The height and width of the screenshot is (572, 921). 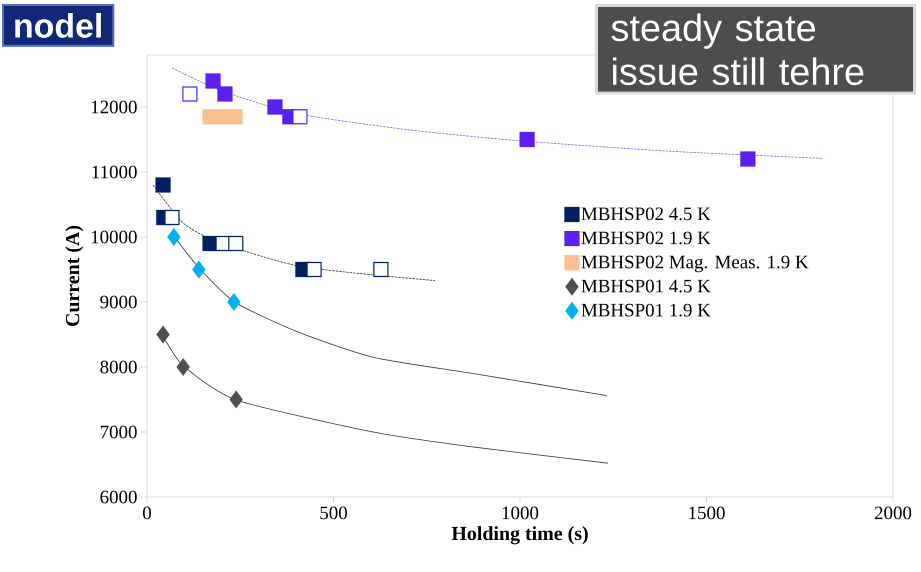 I want to click on y-tick-label: 8000, so click(x=118, y=367).